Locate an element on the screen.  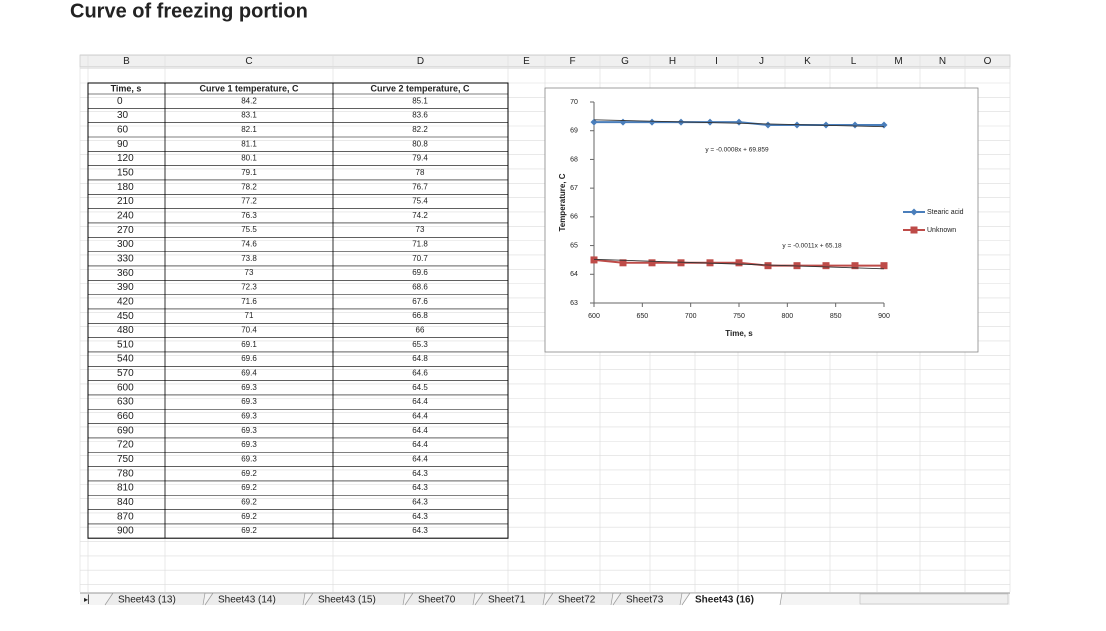
table-cell: 80.8 is located at coordinates (420, 143).